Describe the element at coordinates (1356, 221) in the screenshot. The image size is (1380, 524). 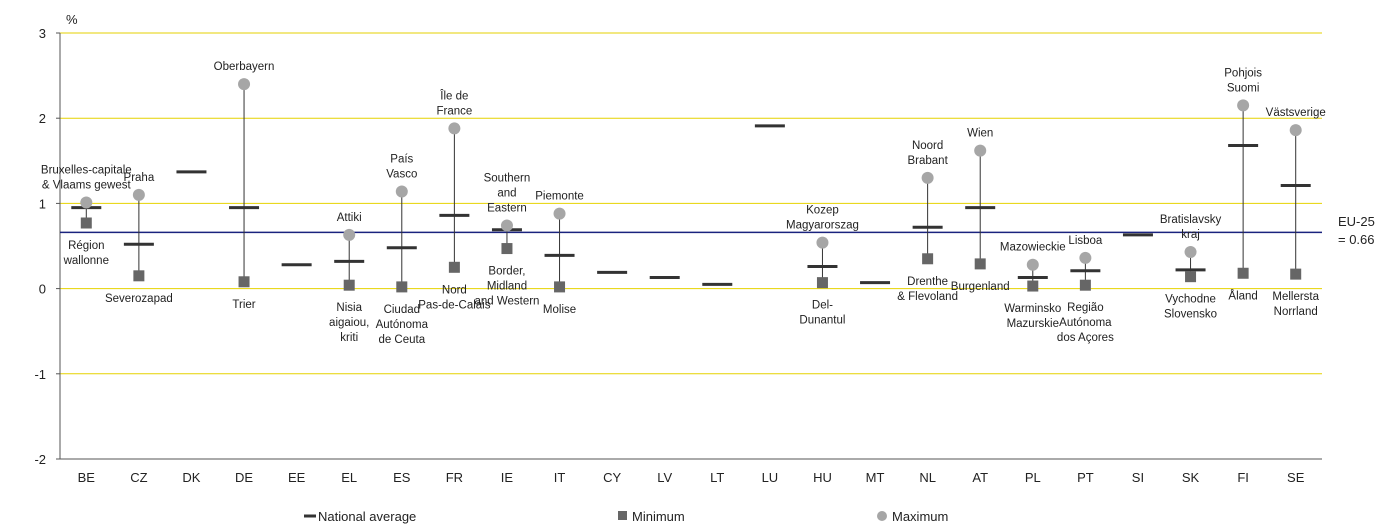
I see `eu25-reference-label: EU-25` at that location.